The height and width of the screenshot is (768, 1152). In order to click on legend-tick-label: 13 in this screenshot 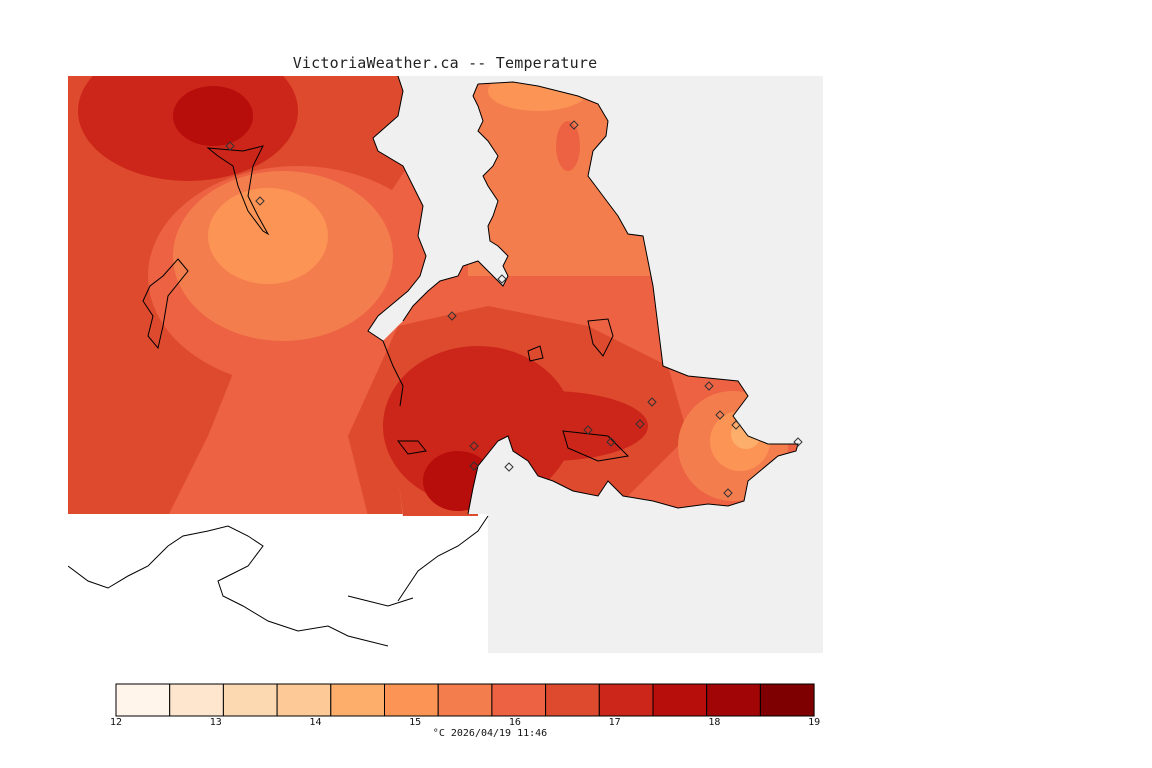, I will do `click(215, 722)`.